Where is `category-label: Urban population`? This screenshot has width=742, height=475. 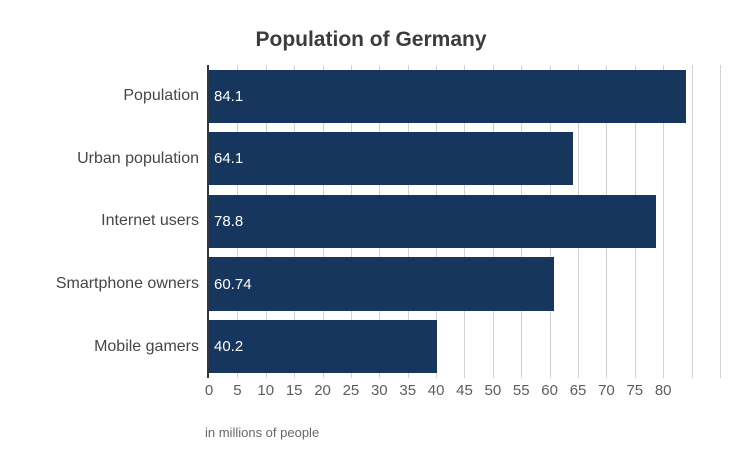 category-label: Urban population is located at coordinates (138, 158).